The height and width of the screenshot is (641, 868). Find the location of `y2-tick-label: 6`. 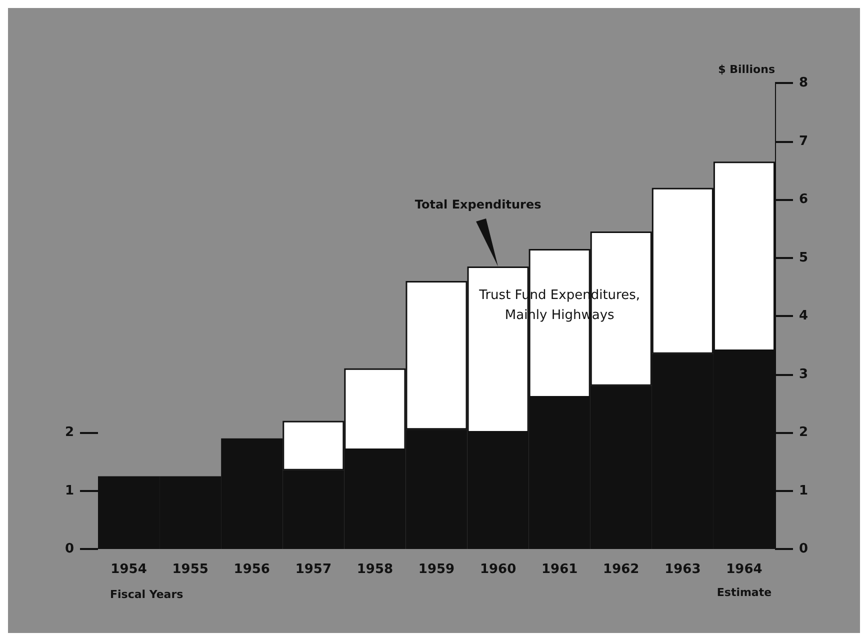

y2-tick-label: 6 is located at coordinates (803, 199).